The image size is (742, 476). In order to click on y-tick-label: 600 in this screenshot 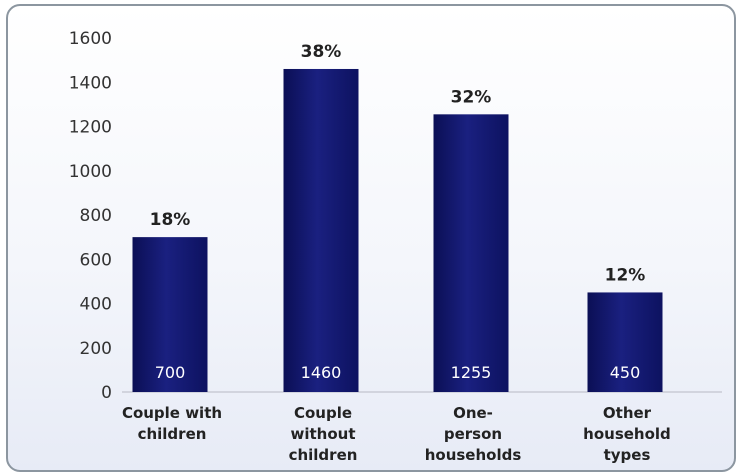, I will do `click(96, 260)`.